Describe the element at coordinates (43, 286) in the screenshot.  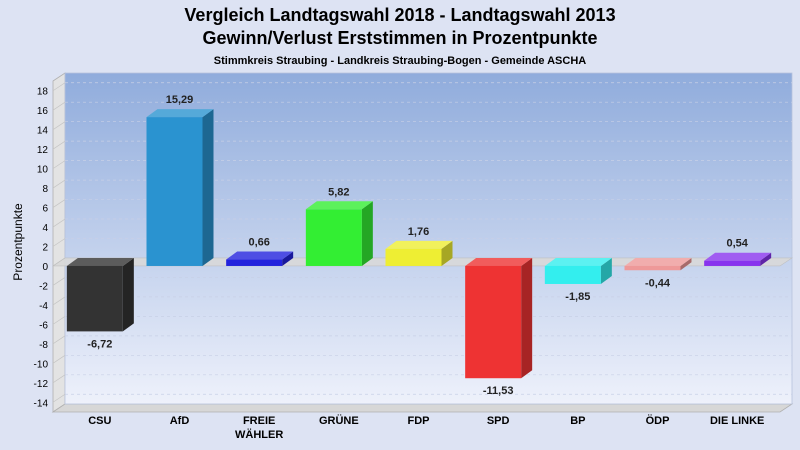
I see `y-tick-label: -2` at that location.